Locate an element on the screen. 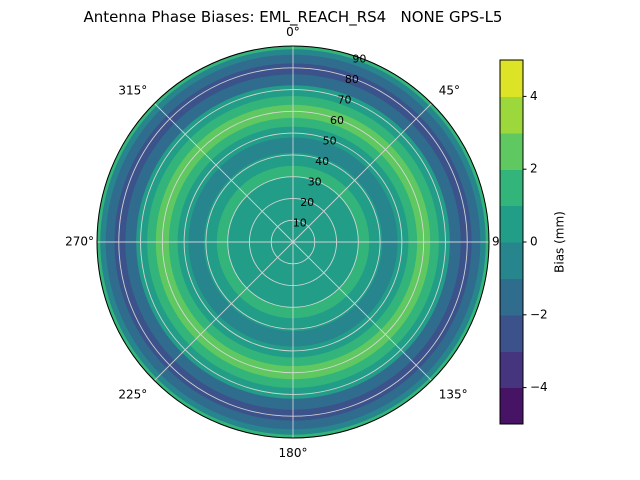 Image resolution: width=640 pixels, height=480 pixels. radial-tick-labels: 10 20 30 40 50 60 70 80 90 is located at coordinates (330, 141).